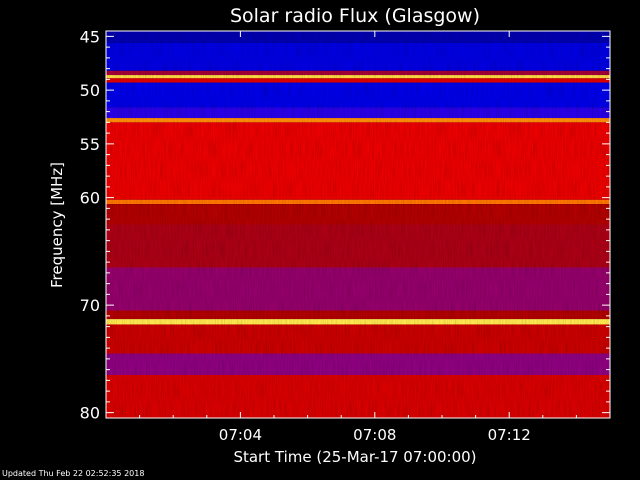 This screenshot has height=480, width=640. What do you see at coordinates (73, 473) in the screenshot?
I see `updated-timestamp: Updated Thu Feb 22 02:52:35 2018` at bounding box center [73, 473].